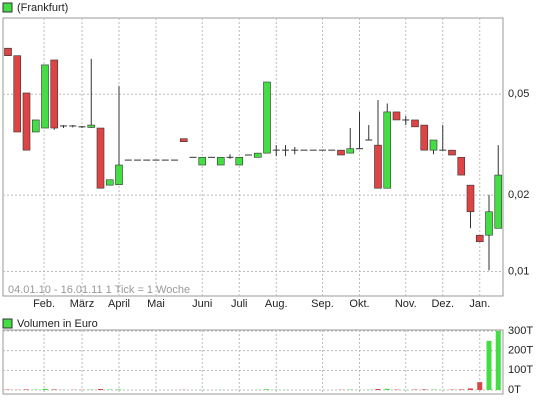 The height and width of the screenshot is (406, 545). I want to click on x-tick-label: April, so click(119, 304).